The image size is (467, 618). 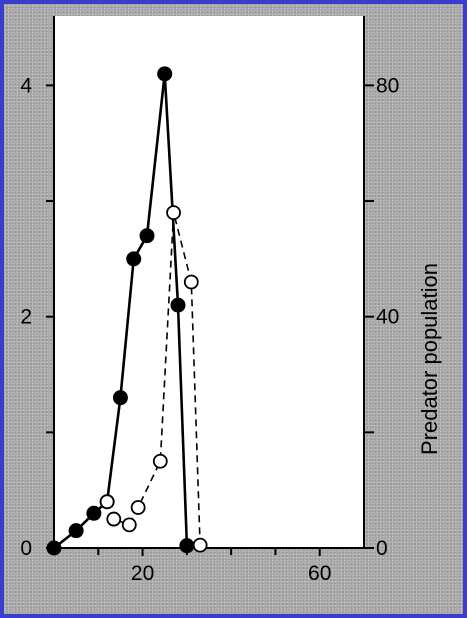 What do you see at coordinates (429, 359) in the screenshot?
I see `right-axis-title: Predator population` at bounding box center [429, 359].